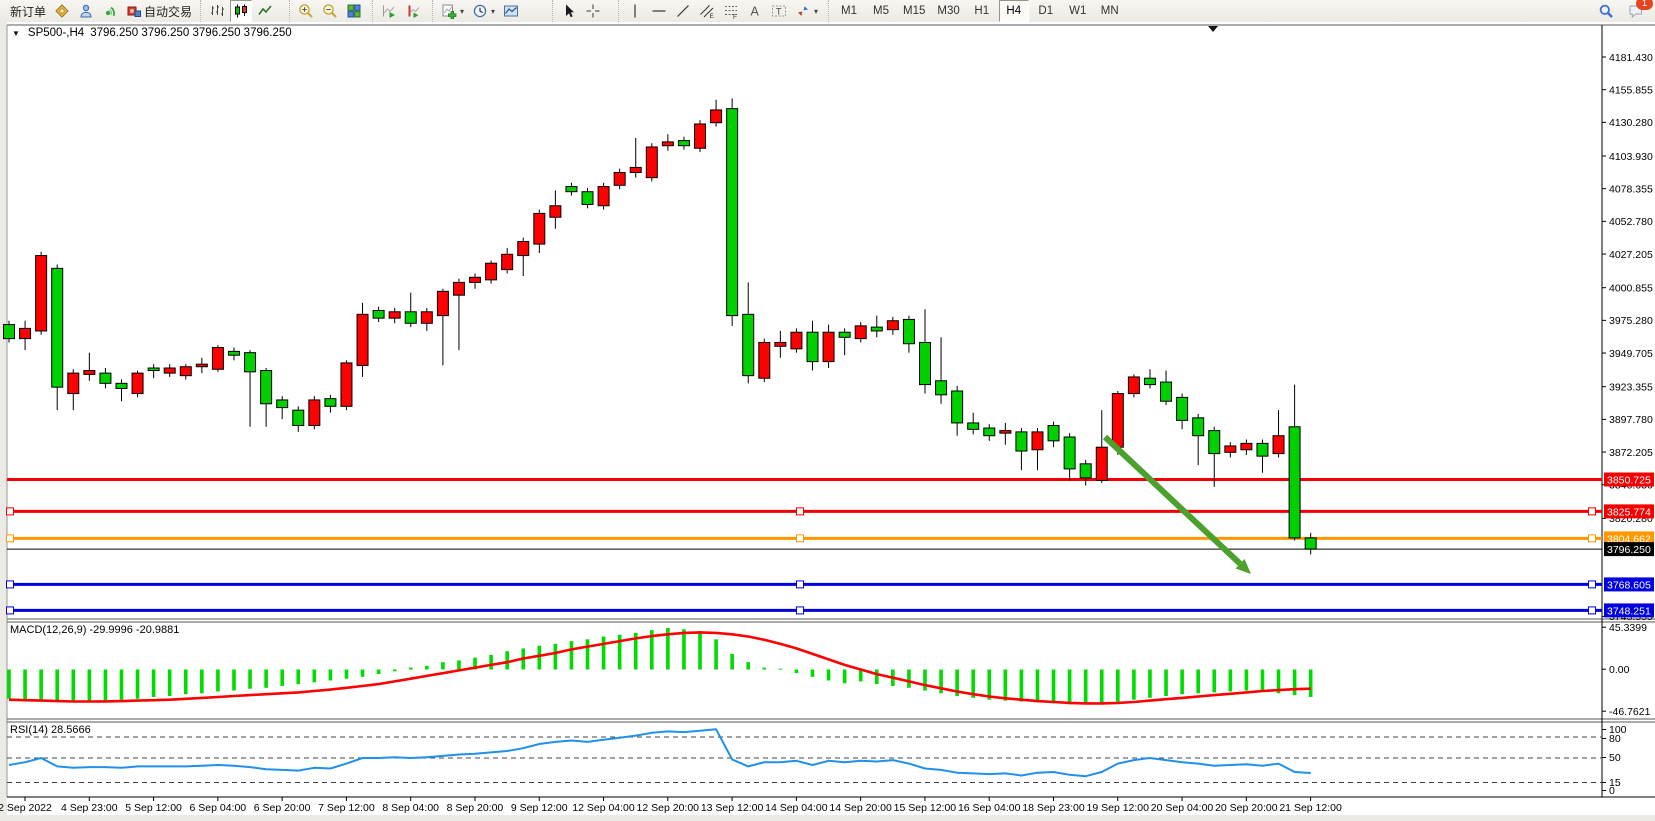  I want to click on chevron-down-icon: ▾, so click(493, 11).